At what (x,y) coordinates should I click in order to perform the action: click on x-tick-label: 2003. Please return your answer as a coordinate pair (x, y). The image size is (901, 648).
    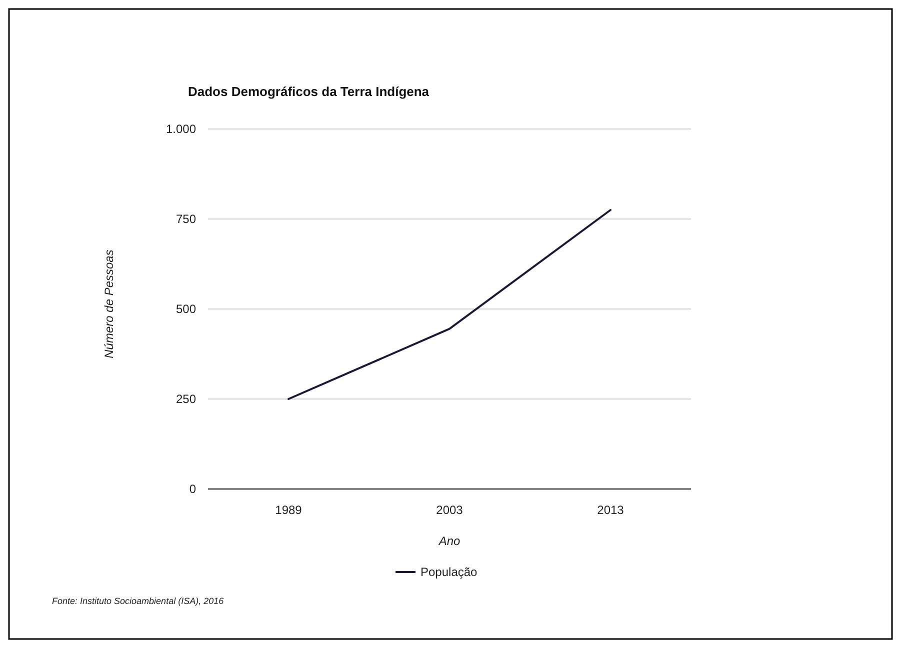
    Looking at the image, I should click on (450, 510).